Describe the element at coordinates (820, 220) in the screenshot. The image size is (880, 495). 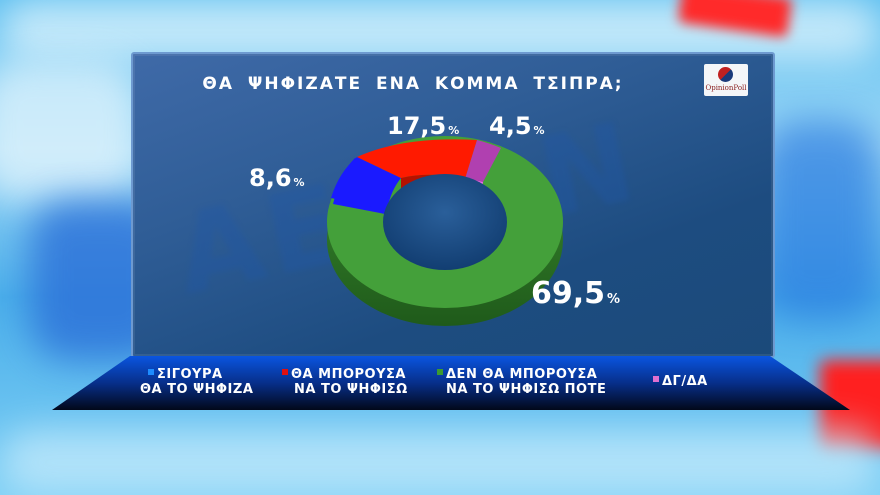
I see `background-shape-right` at that location.